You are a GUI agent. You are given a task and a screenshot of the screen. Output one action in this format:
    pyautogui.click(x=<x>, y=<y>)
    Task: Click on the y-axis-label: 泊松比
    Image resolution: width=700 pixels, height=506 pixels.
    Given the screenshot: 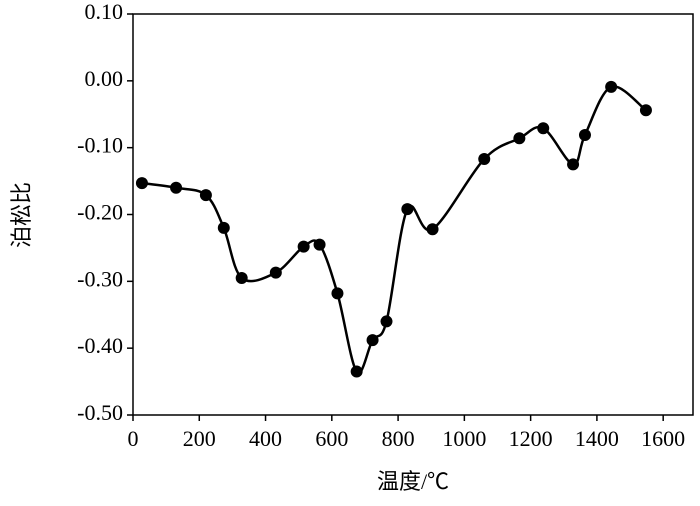 What is the action you would take?
    pyautogui.click(x=21, y=215)
    